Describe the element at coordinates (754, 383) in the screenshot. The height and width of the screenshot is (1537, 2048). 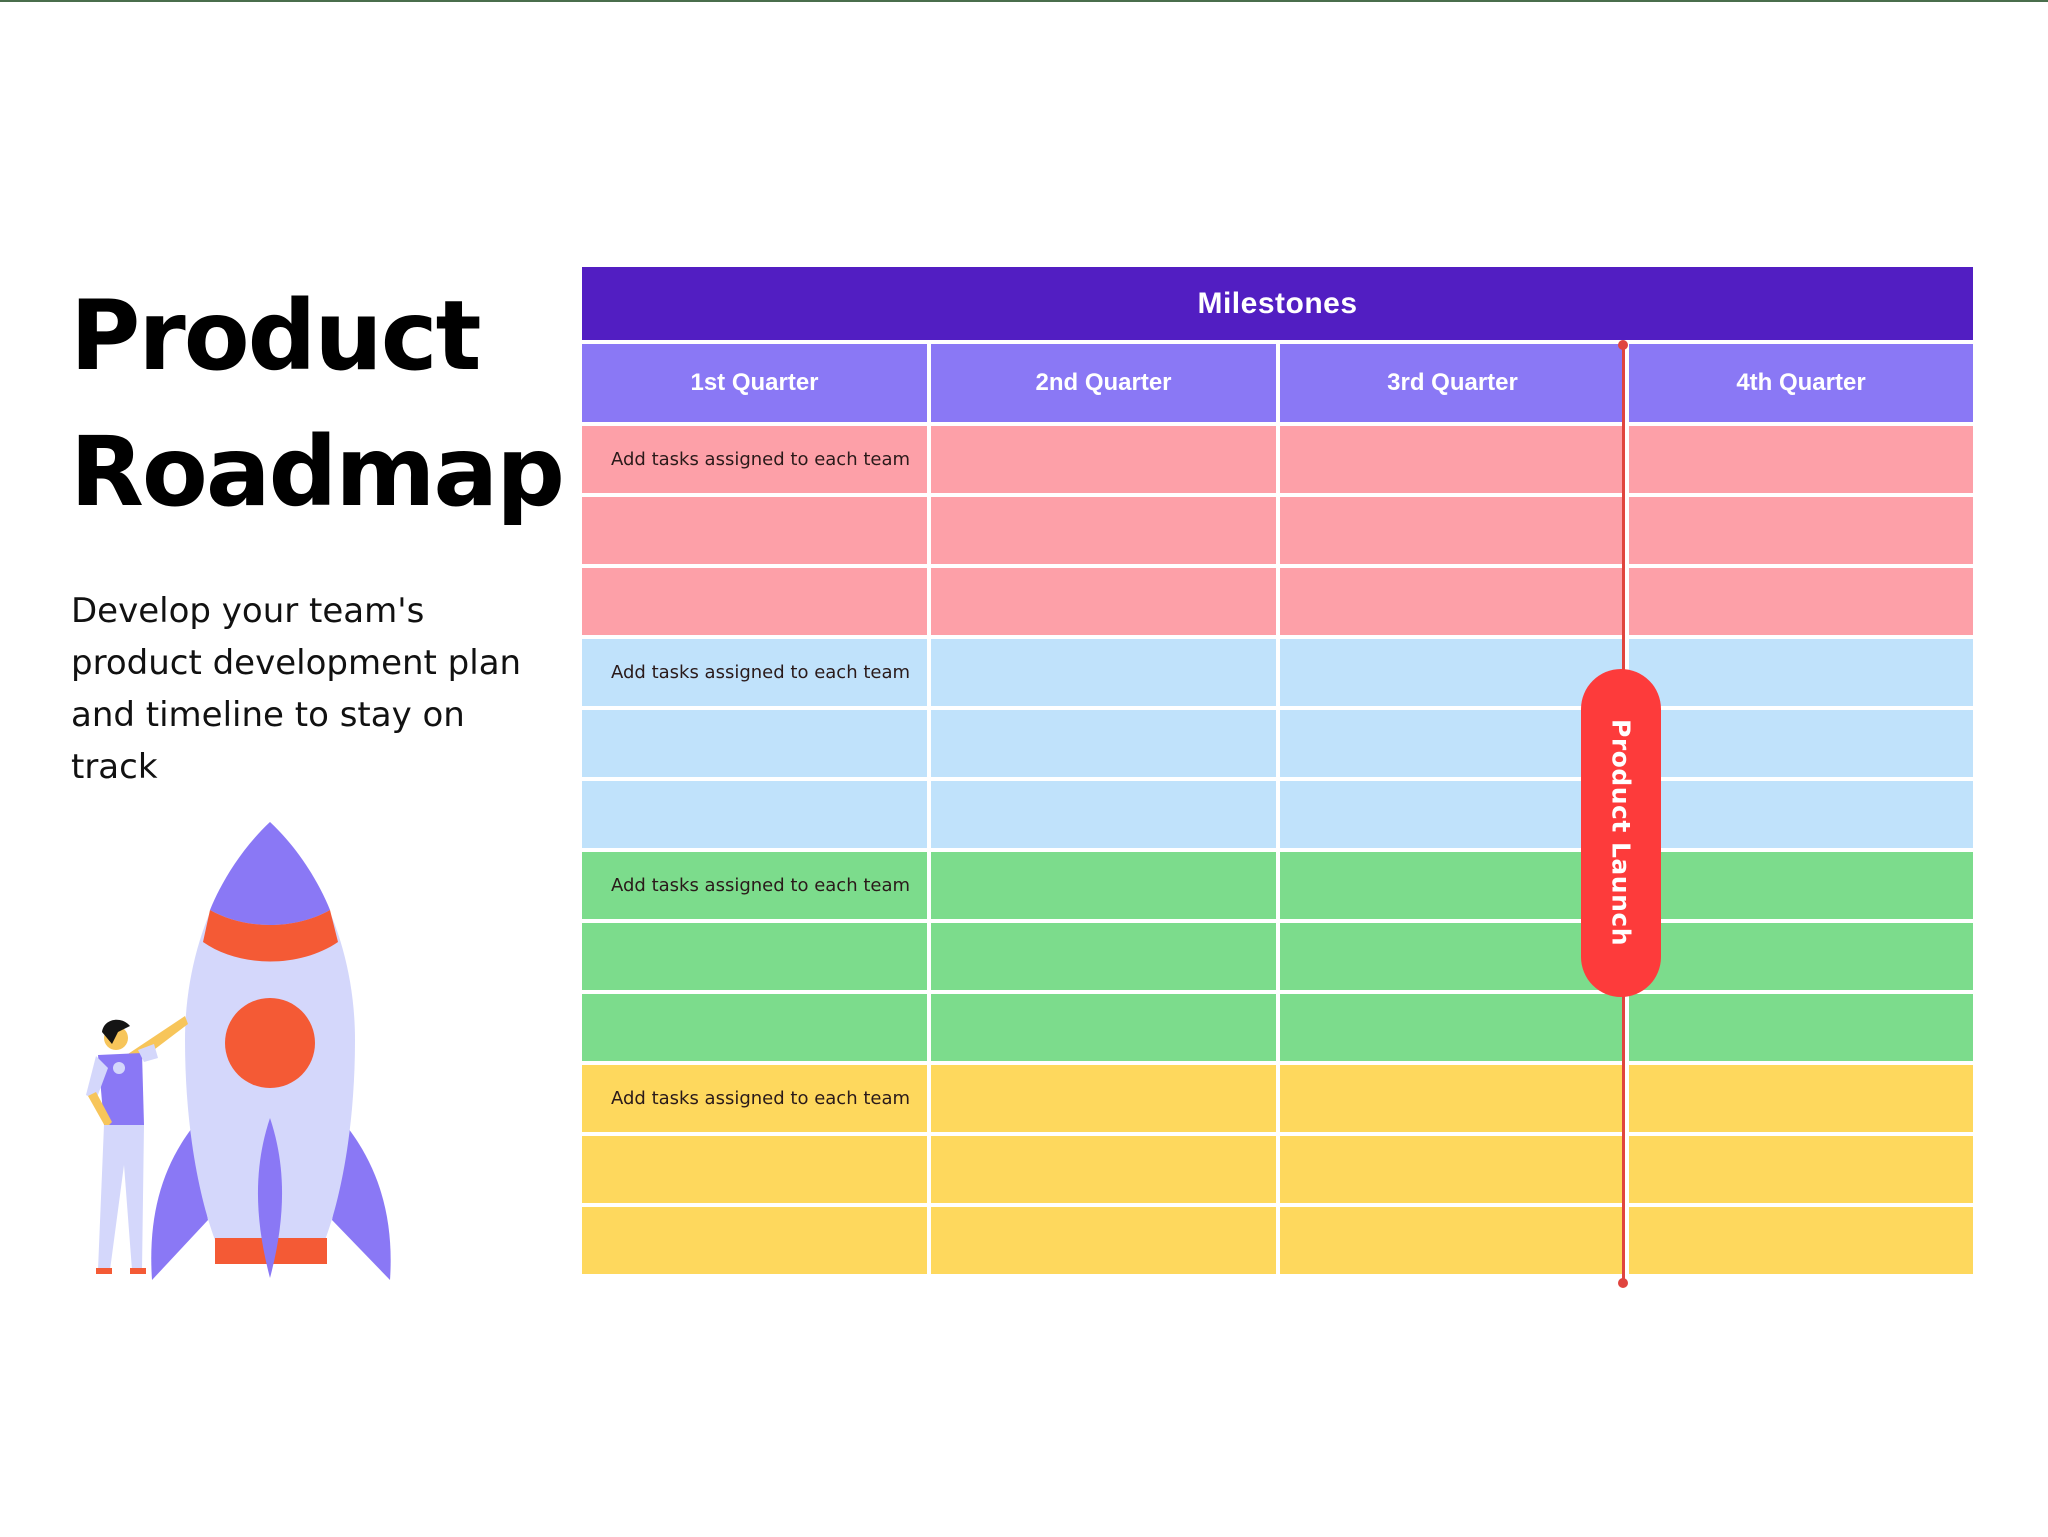
I see `quarter-header-1: 1st Quarter` at that location.